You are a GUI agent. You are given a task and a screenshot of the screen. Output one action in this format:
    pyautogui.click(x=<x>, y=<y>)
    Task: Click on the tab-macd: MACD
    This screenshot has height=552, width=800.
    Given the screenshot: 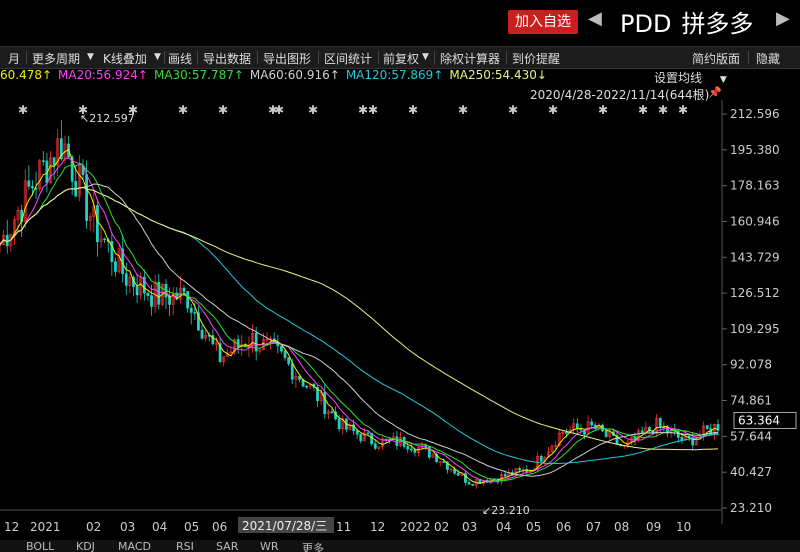 What is the action you would take?
    pyautogui.click(x=134, y=546)
    